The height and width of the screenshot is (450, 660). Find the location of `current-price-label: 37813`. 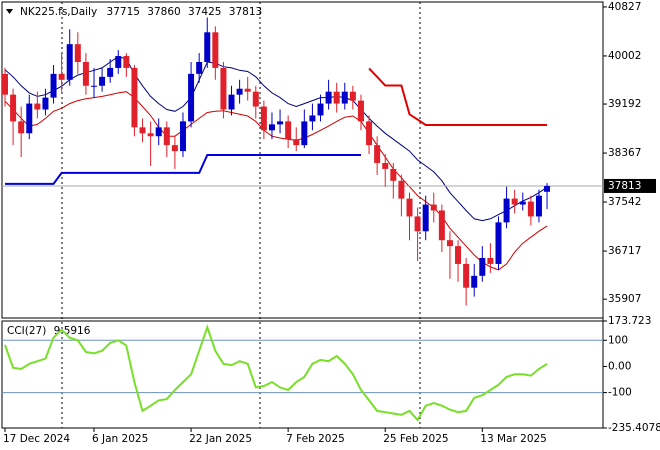

current-price-label: 37813 is located at coordinates (624, 186).